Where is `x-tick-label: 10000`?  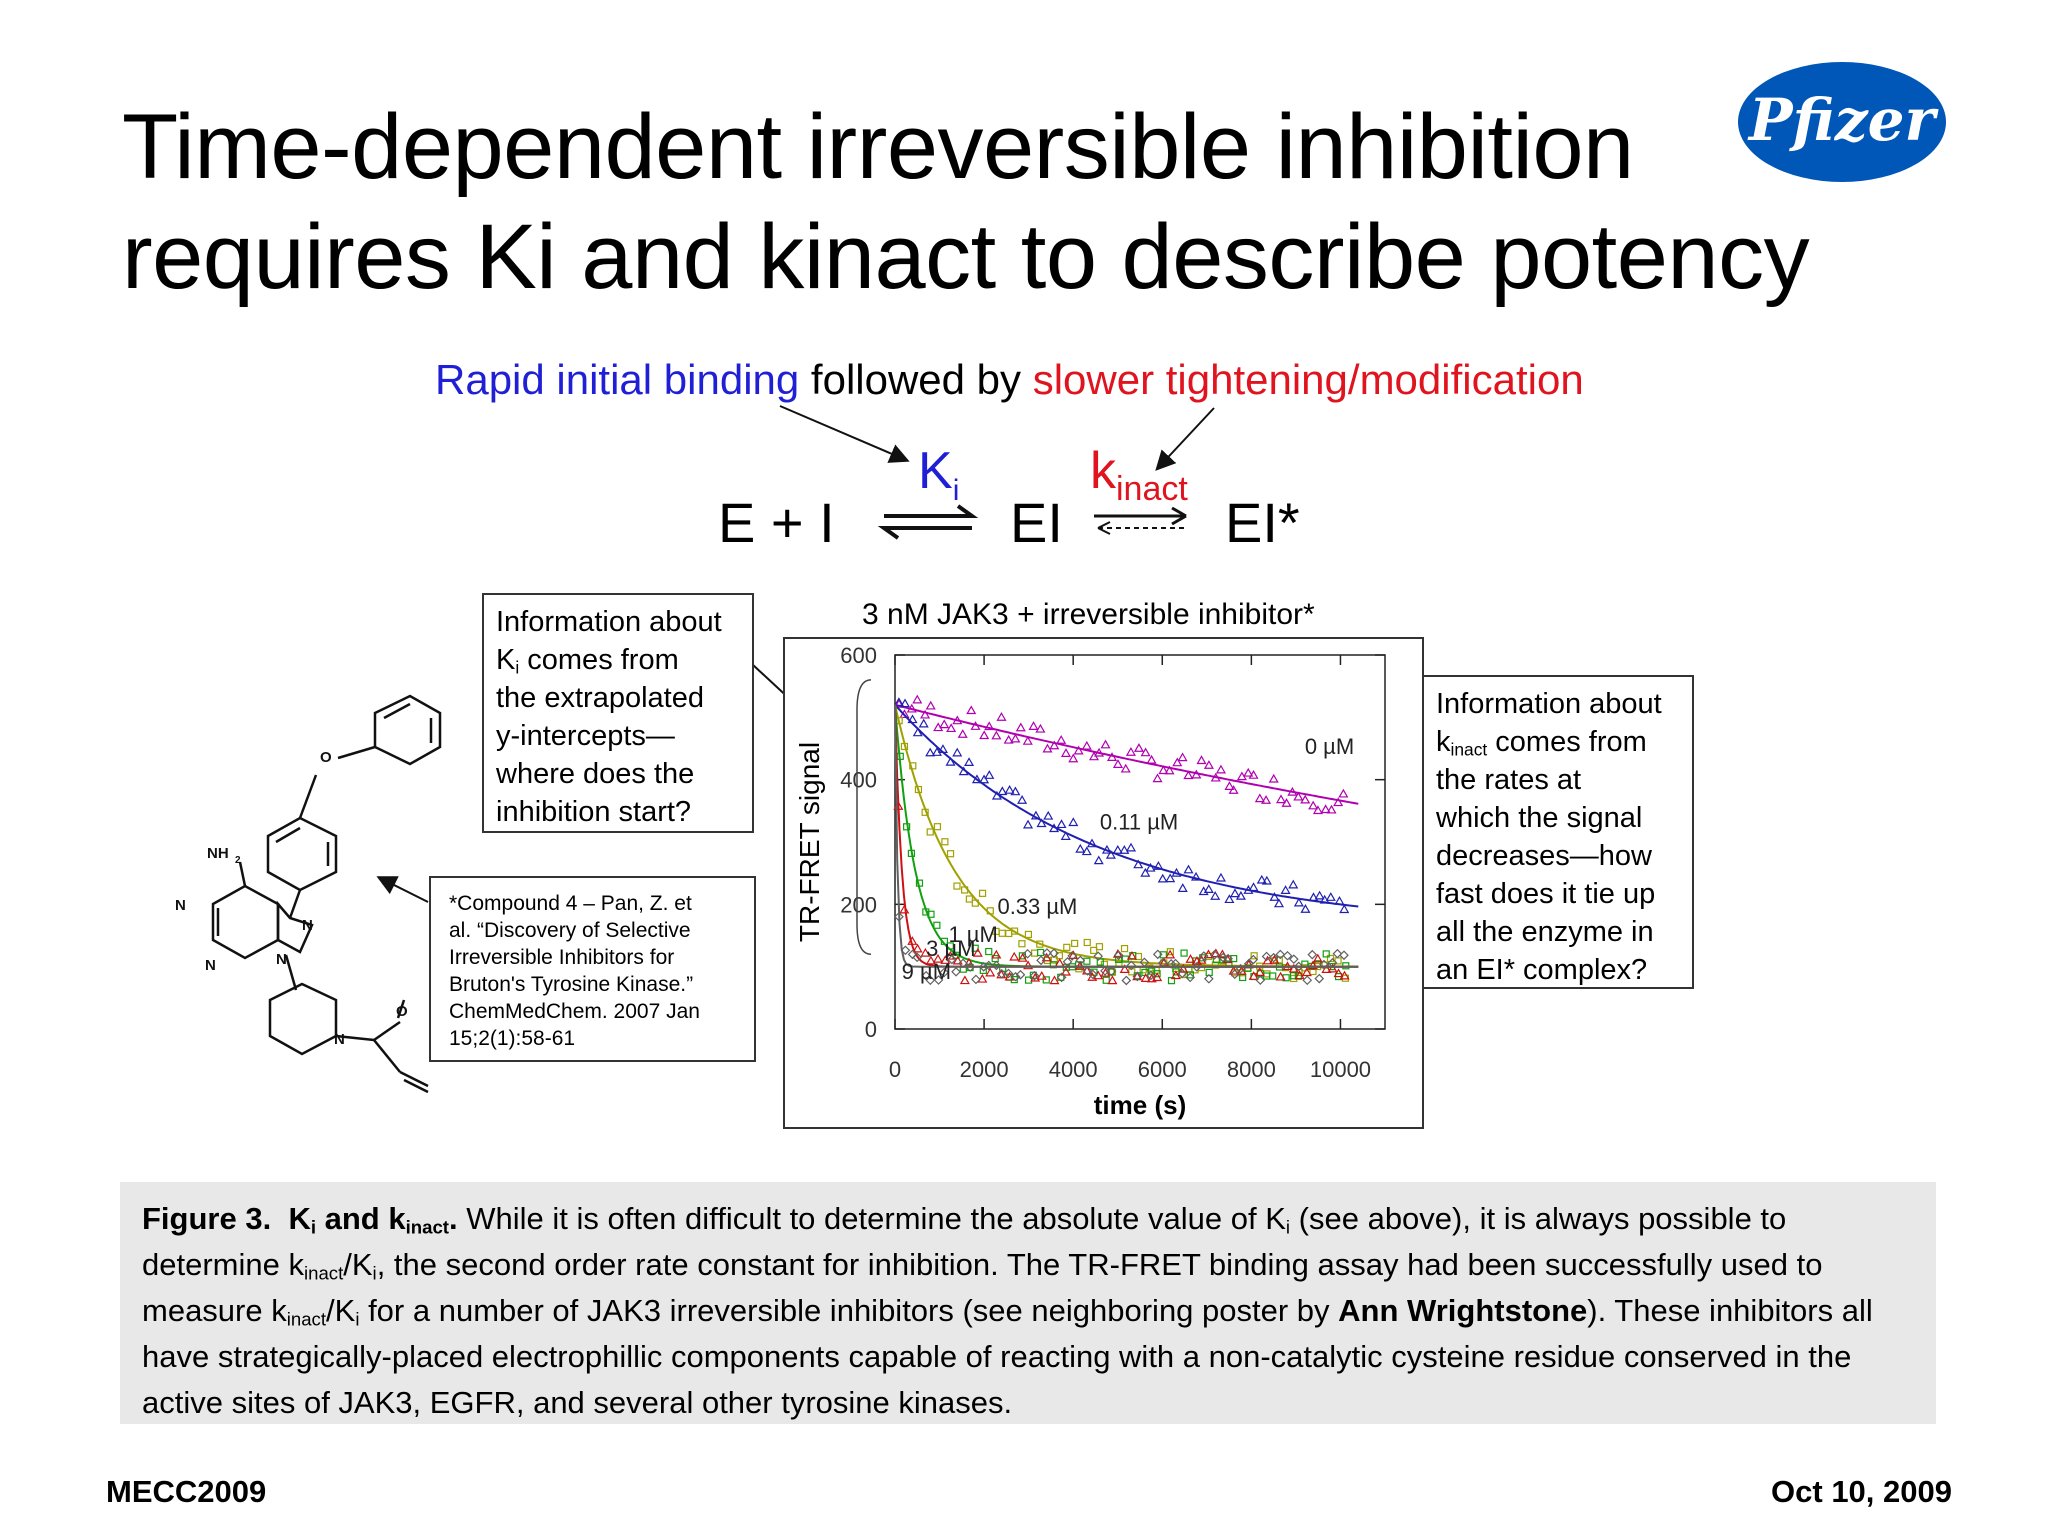
x-tick-label: 10000 is located at coordinates (1340, 1069).